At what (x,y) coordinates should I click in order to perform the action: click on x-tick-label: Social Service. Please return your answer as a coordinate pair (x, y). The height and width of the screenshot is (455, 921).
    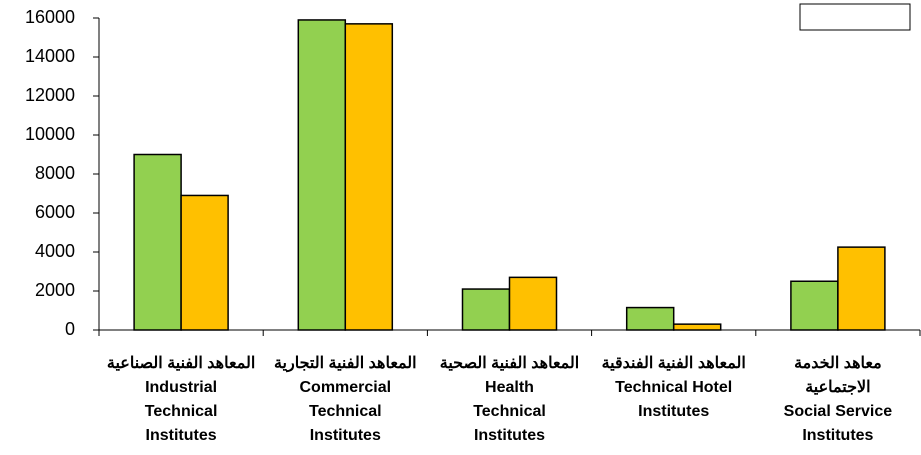
    Looking at the image, I should click on (838, 411).